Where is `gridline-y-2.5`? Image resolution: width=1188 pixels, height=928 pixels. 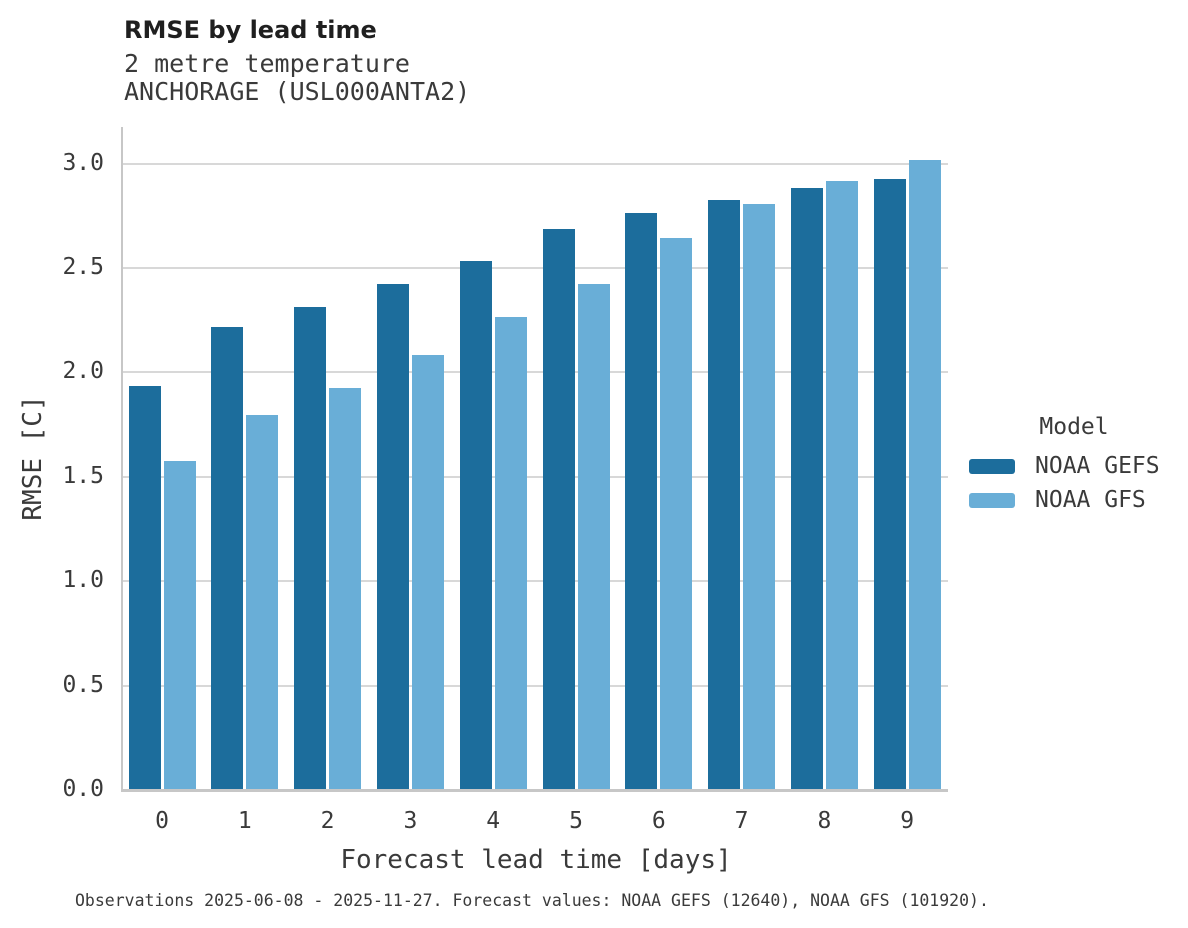
gridline-y-2.5 is located at coordinates (535, 267).